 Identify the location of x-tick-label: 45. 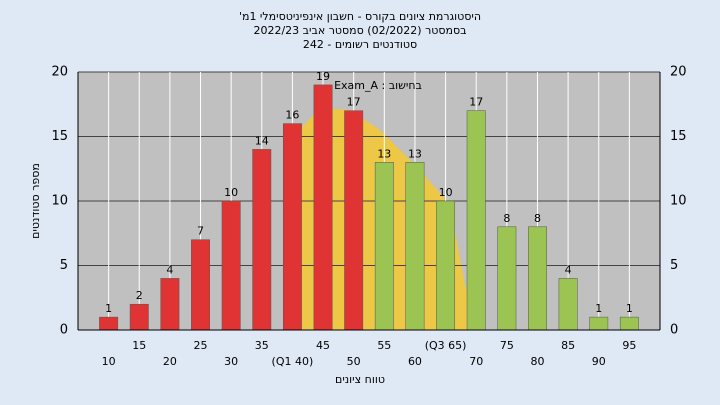
(323, 345).